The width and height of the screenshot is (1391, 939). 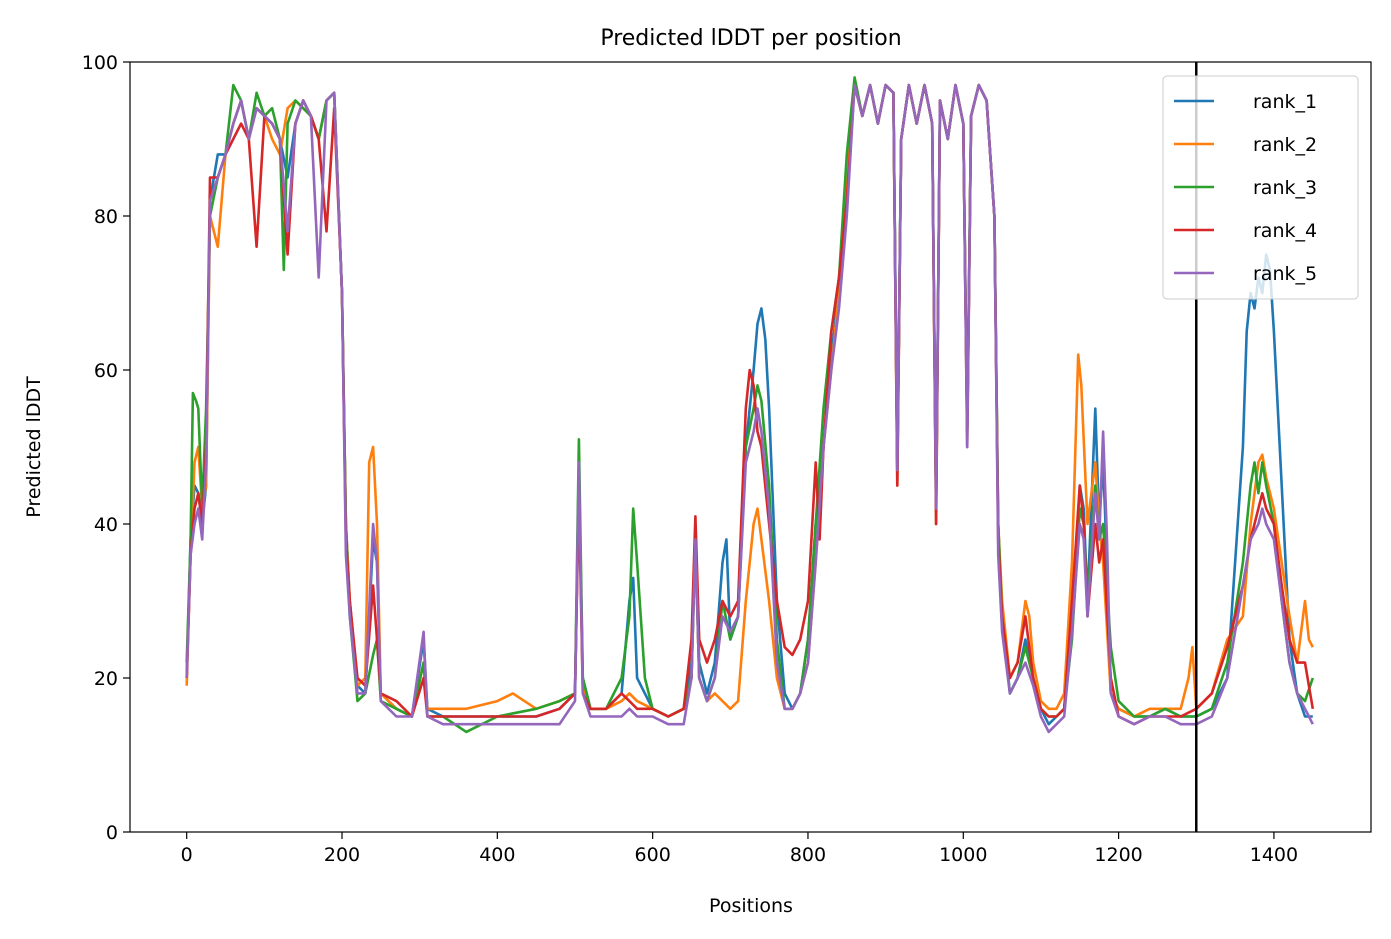 What do you see at coordinates (750, 38) in the screenshot?
I see `chart-title: Predicted lDDT per position` at bounding box center [750, 38].